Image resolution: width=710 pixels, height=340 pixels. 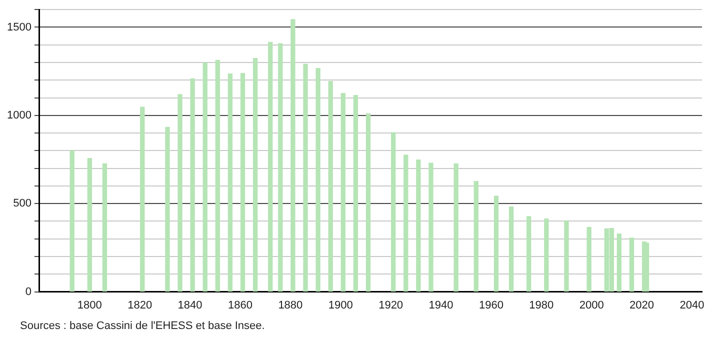 What do you see at coordinates (89, 305) in the screenshot?
I see `x-tick-label: 1800` at bounding box center [89, 305].